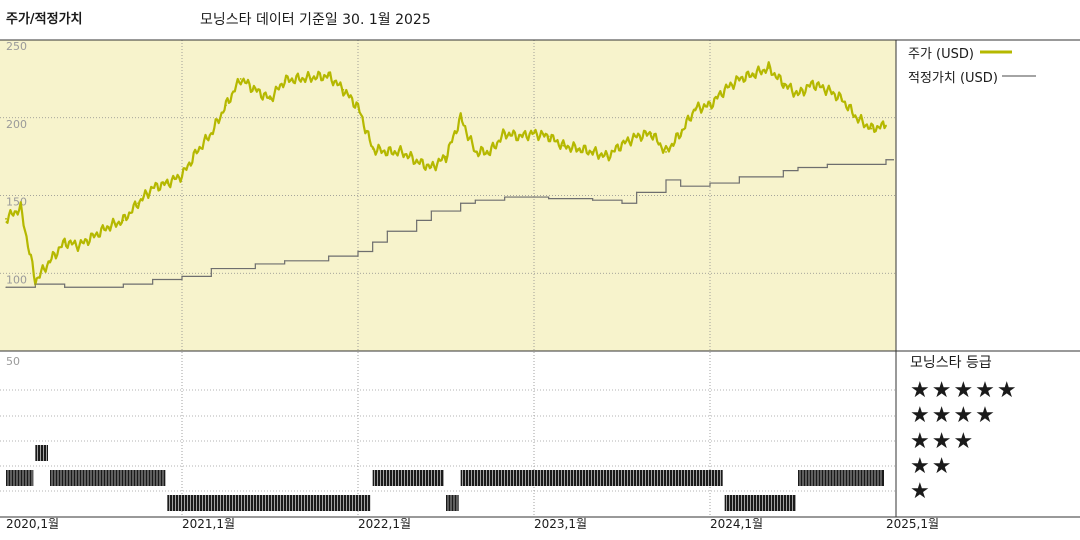 This screenshot has height=540, width=1080. Describe the element at coordinates (941, 54) in the screenshot. I see `legend-price-label: 주가 (USD)` at that location.